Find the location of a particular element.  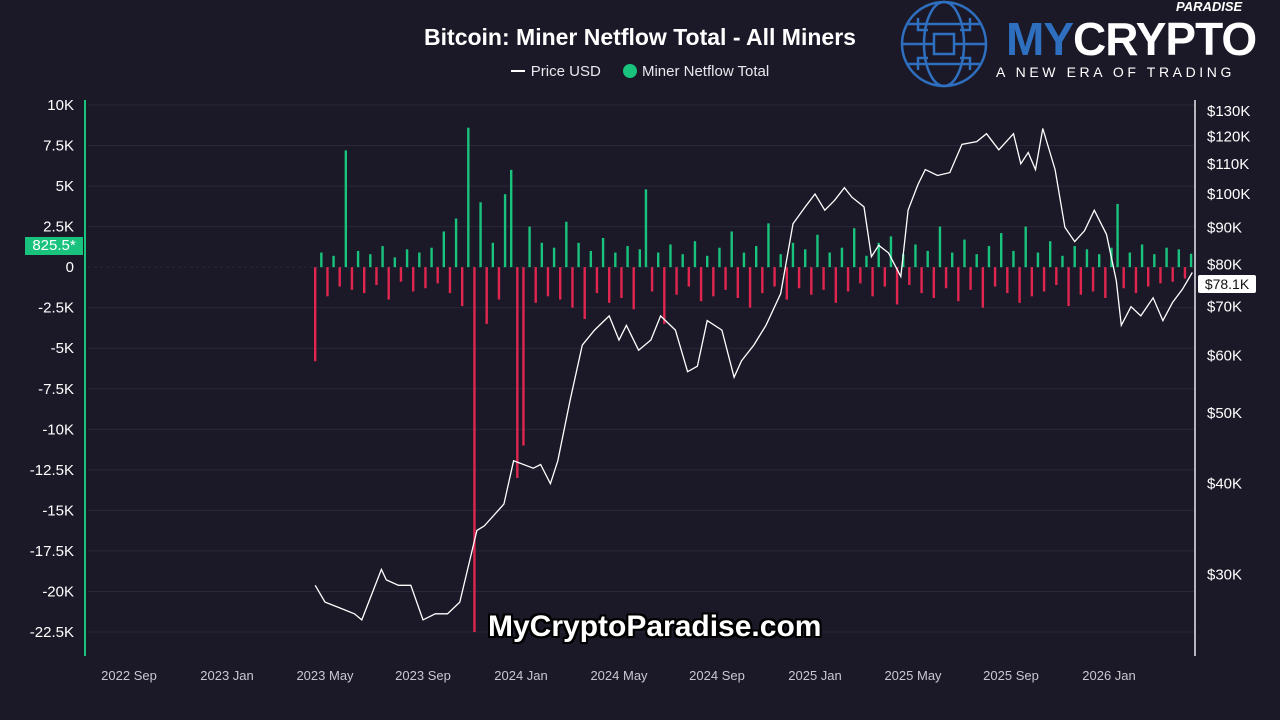

logo-brand-my: MY is located at coordinates (1040, 39).